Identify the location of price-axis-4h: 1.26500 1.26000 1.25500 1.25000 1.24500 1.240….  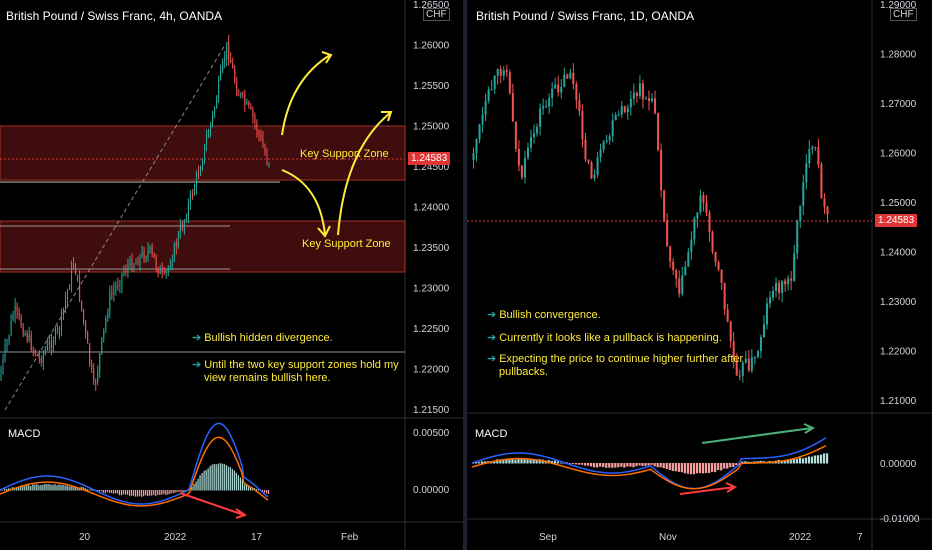
(431, 248).